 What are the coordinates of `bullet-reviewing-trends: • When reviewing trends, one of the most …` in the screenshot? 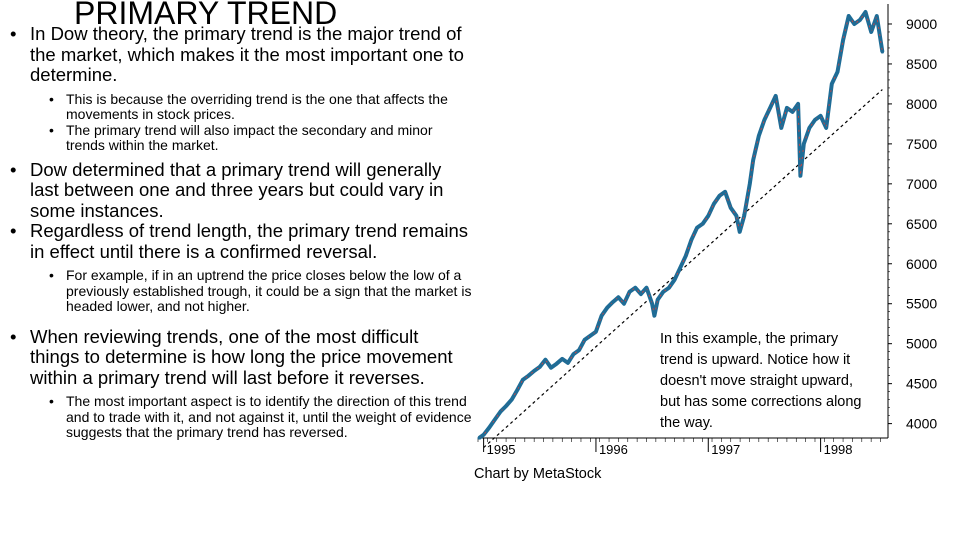 It's located at (236, 357).